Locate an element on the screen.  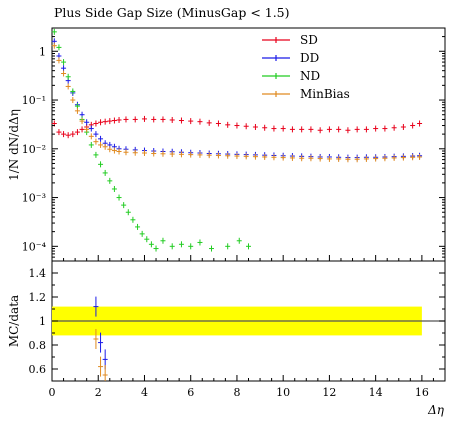
ratio-tick-label: 0.6 is located at coordinates (38, 369).